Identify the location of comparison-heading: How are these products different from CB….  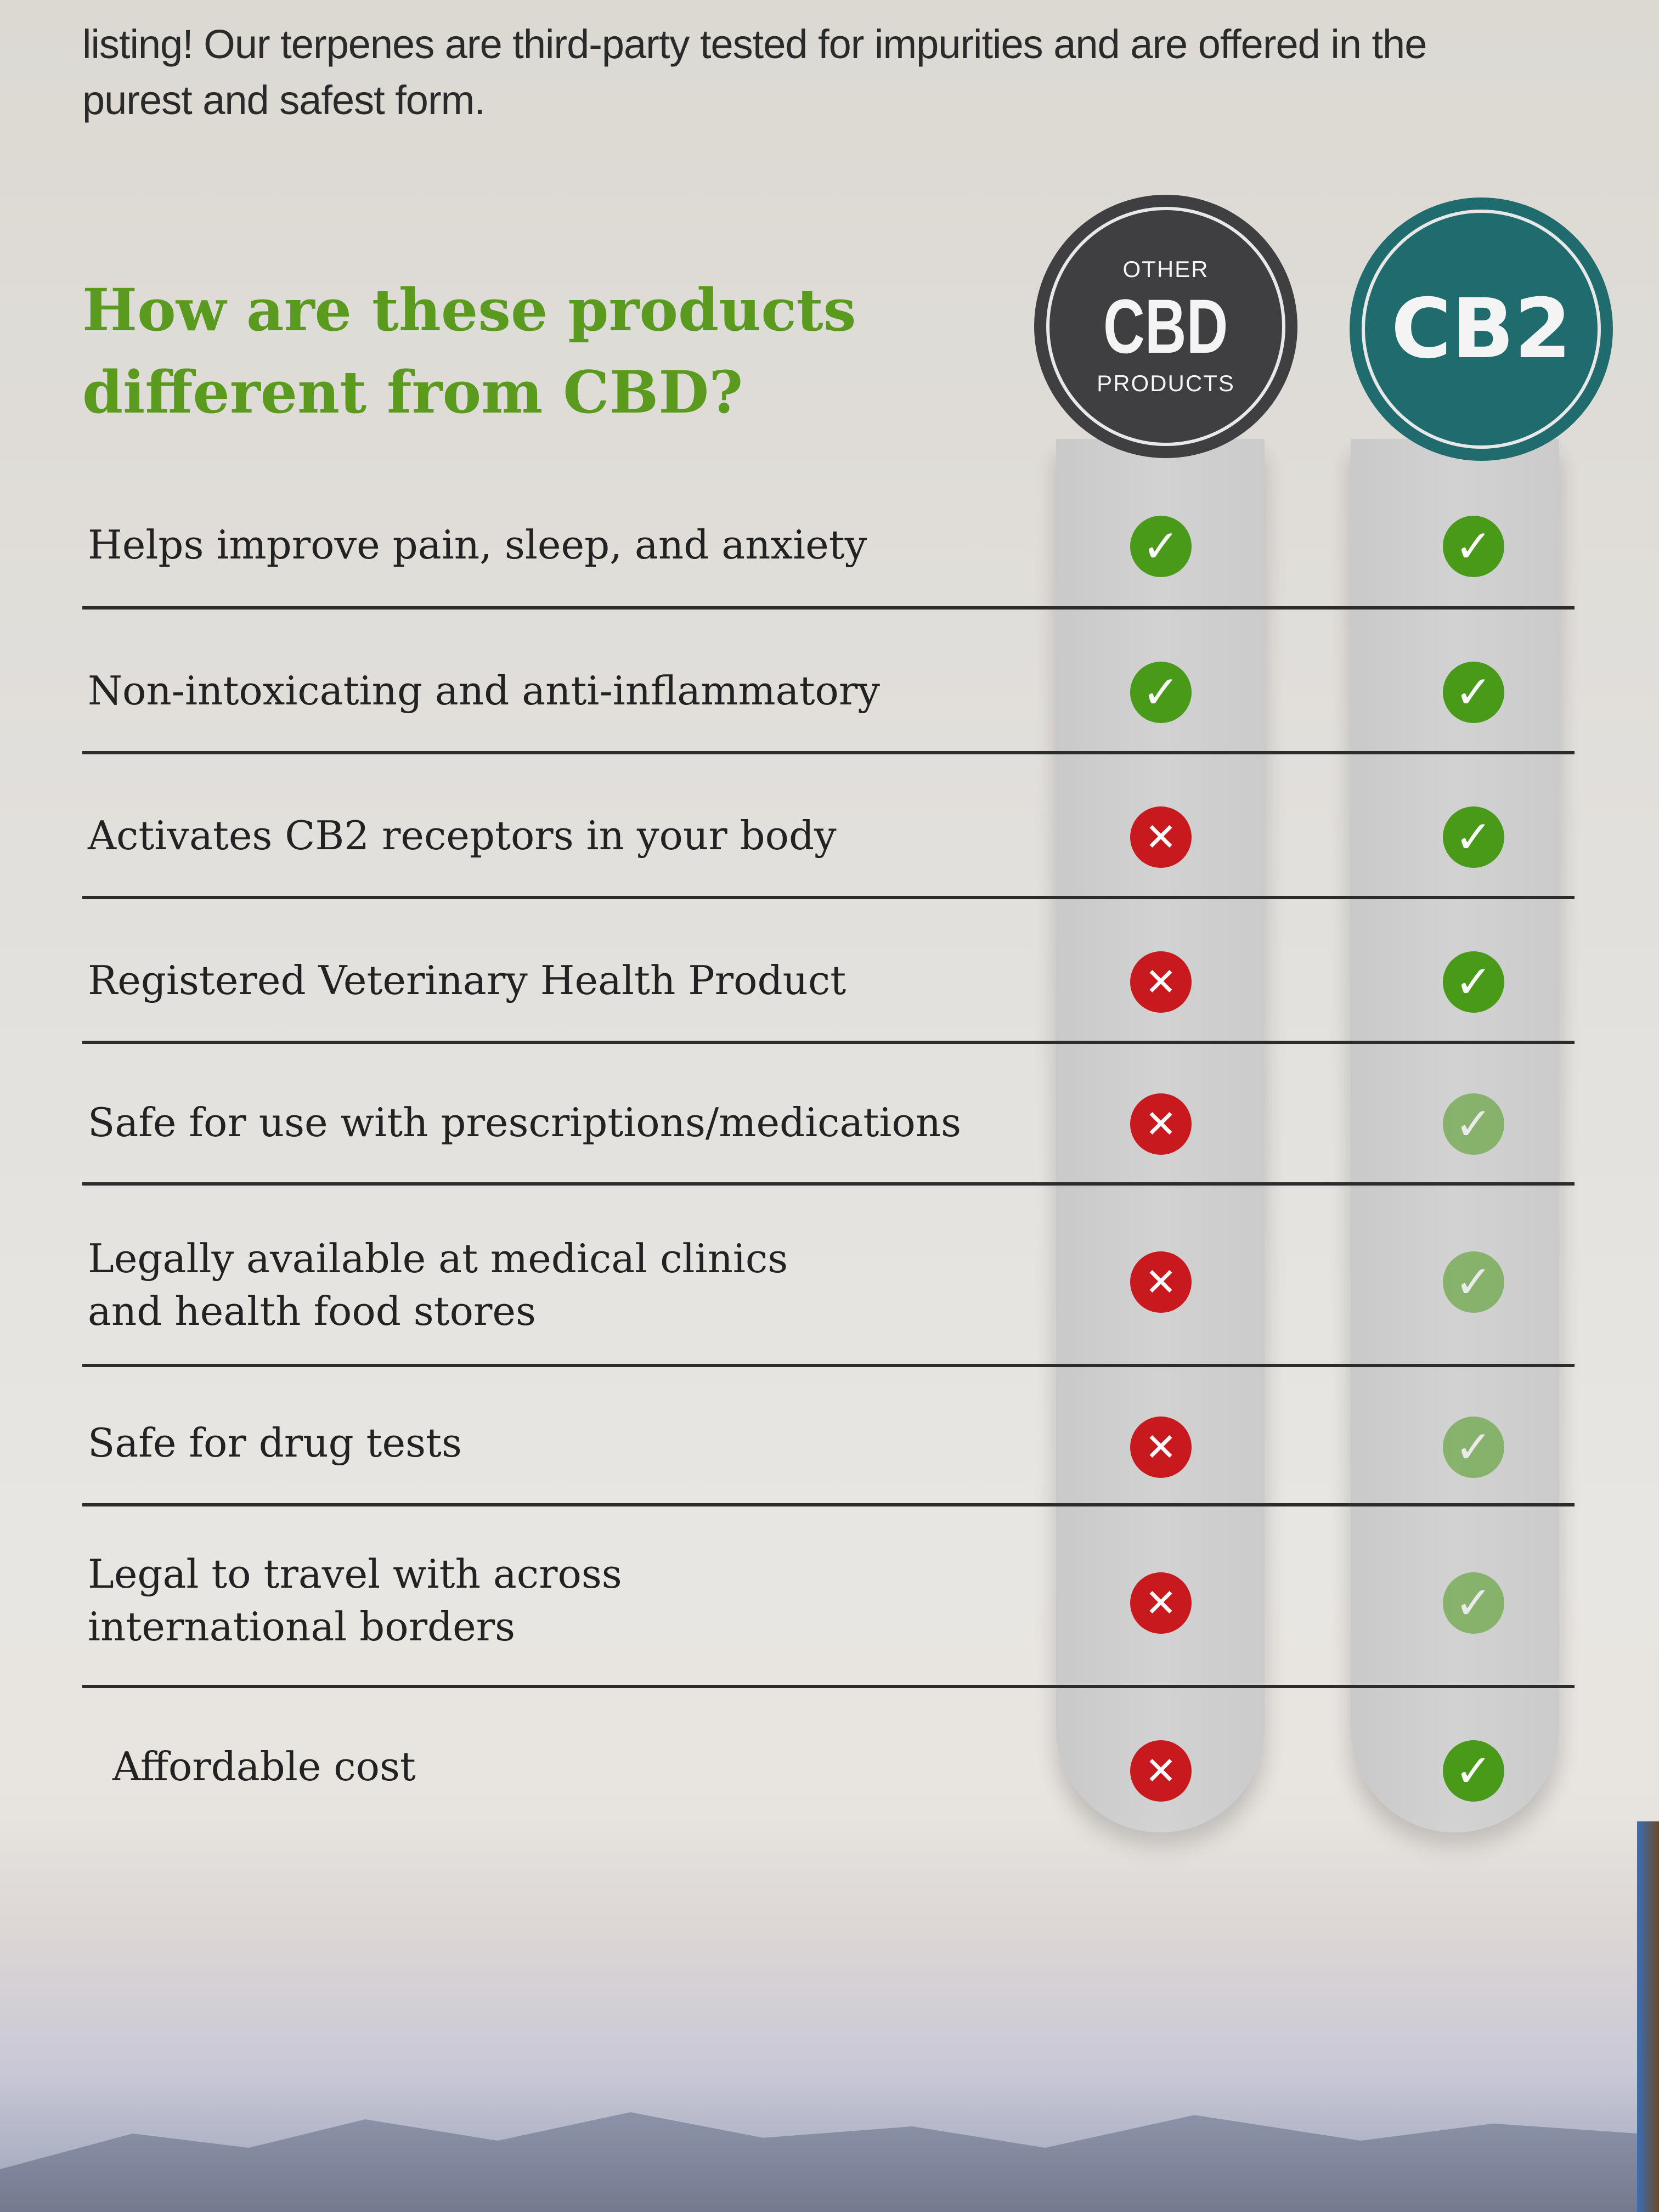
(469, 350).